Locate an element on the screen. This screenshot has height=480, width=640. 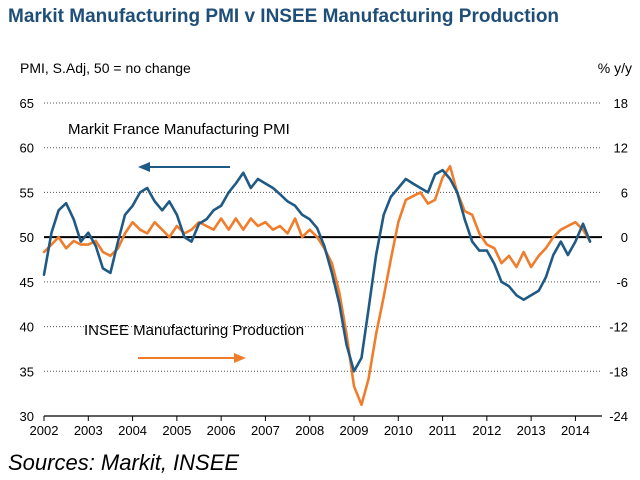
x-tick-2008: 2008 is located at coordinates (309, 430).